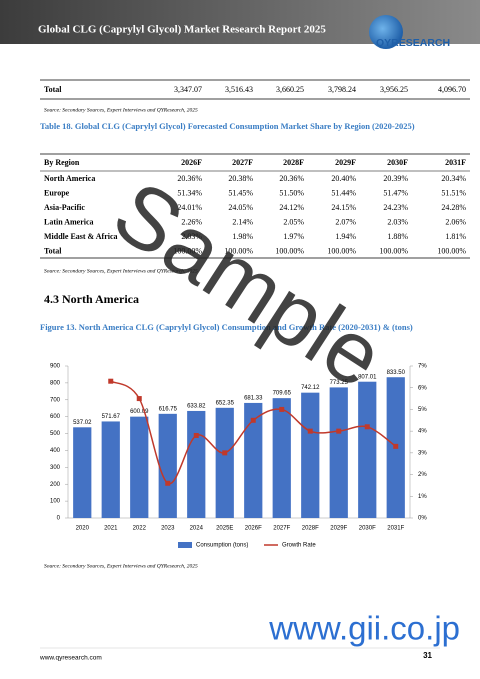  What do you see at coordinates (242, 162) in the screenshot?
I see `table-header: 2027F` at bounding box center [242, 162].